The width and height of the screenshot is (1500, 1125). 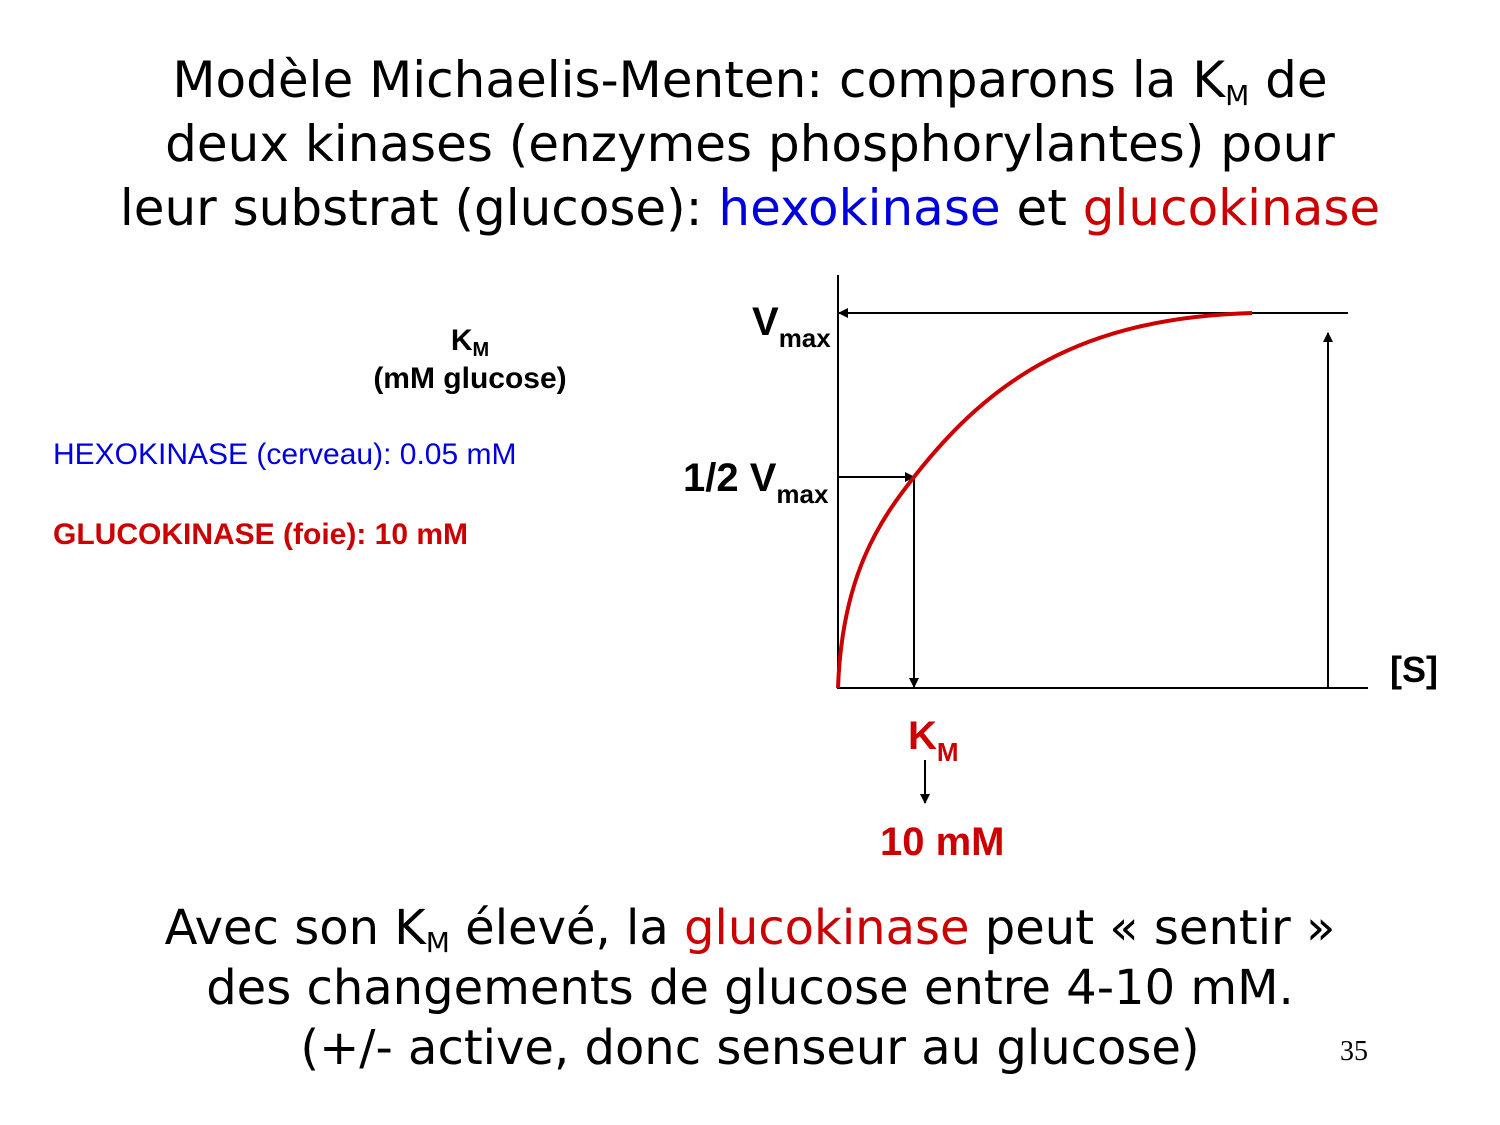 I want to click on saturation-curve, so click(x=1044, y=500).